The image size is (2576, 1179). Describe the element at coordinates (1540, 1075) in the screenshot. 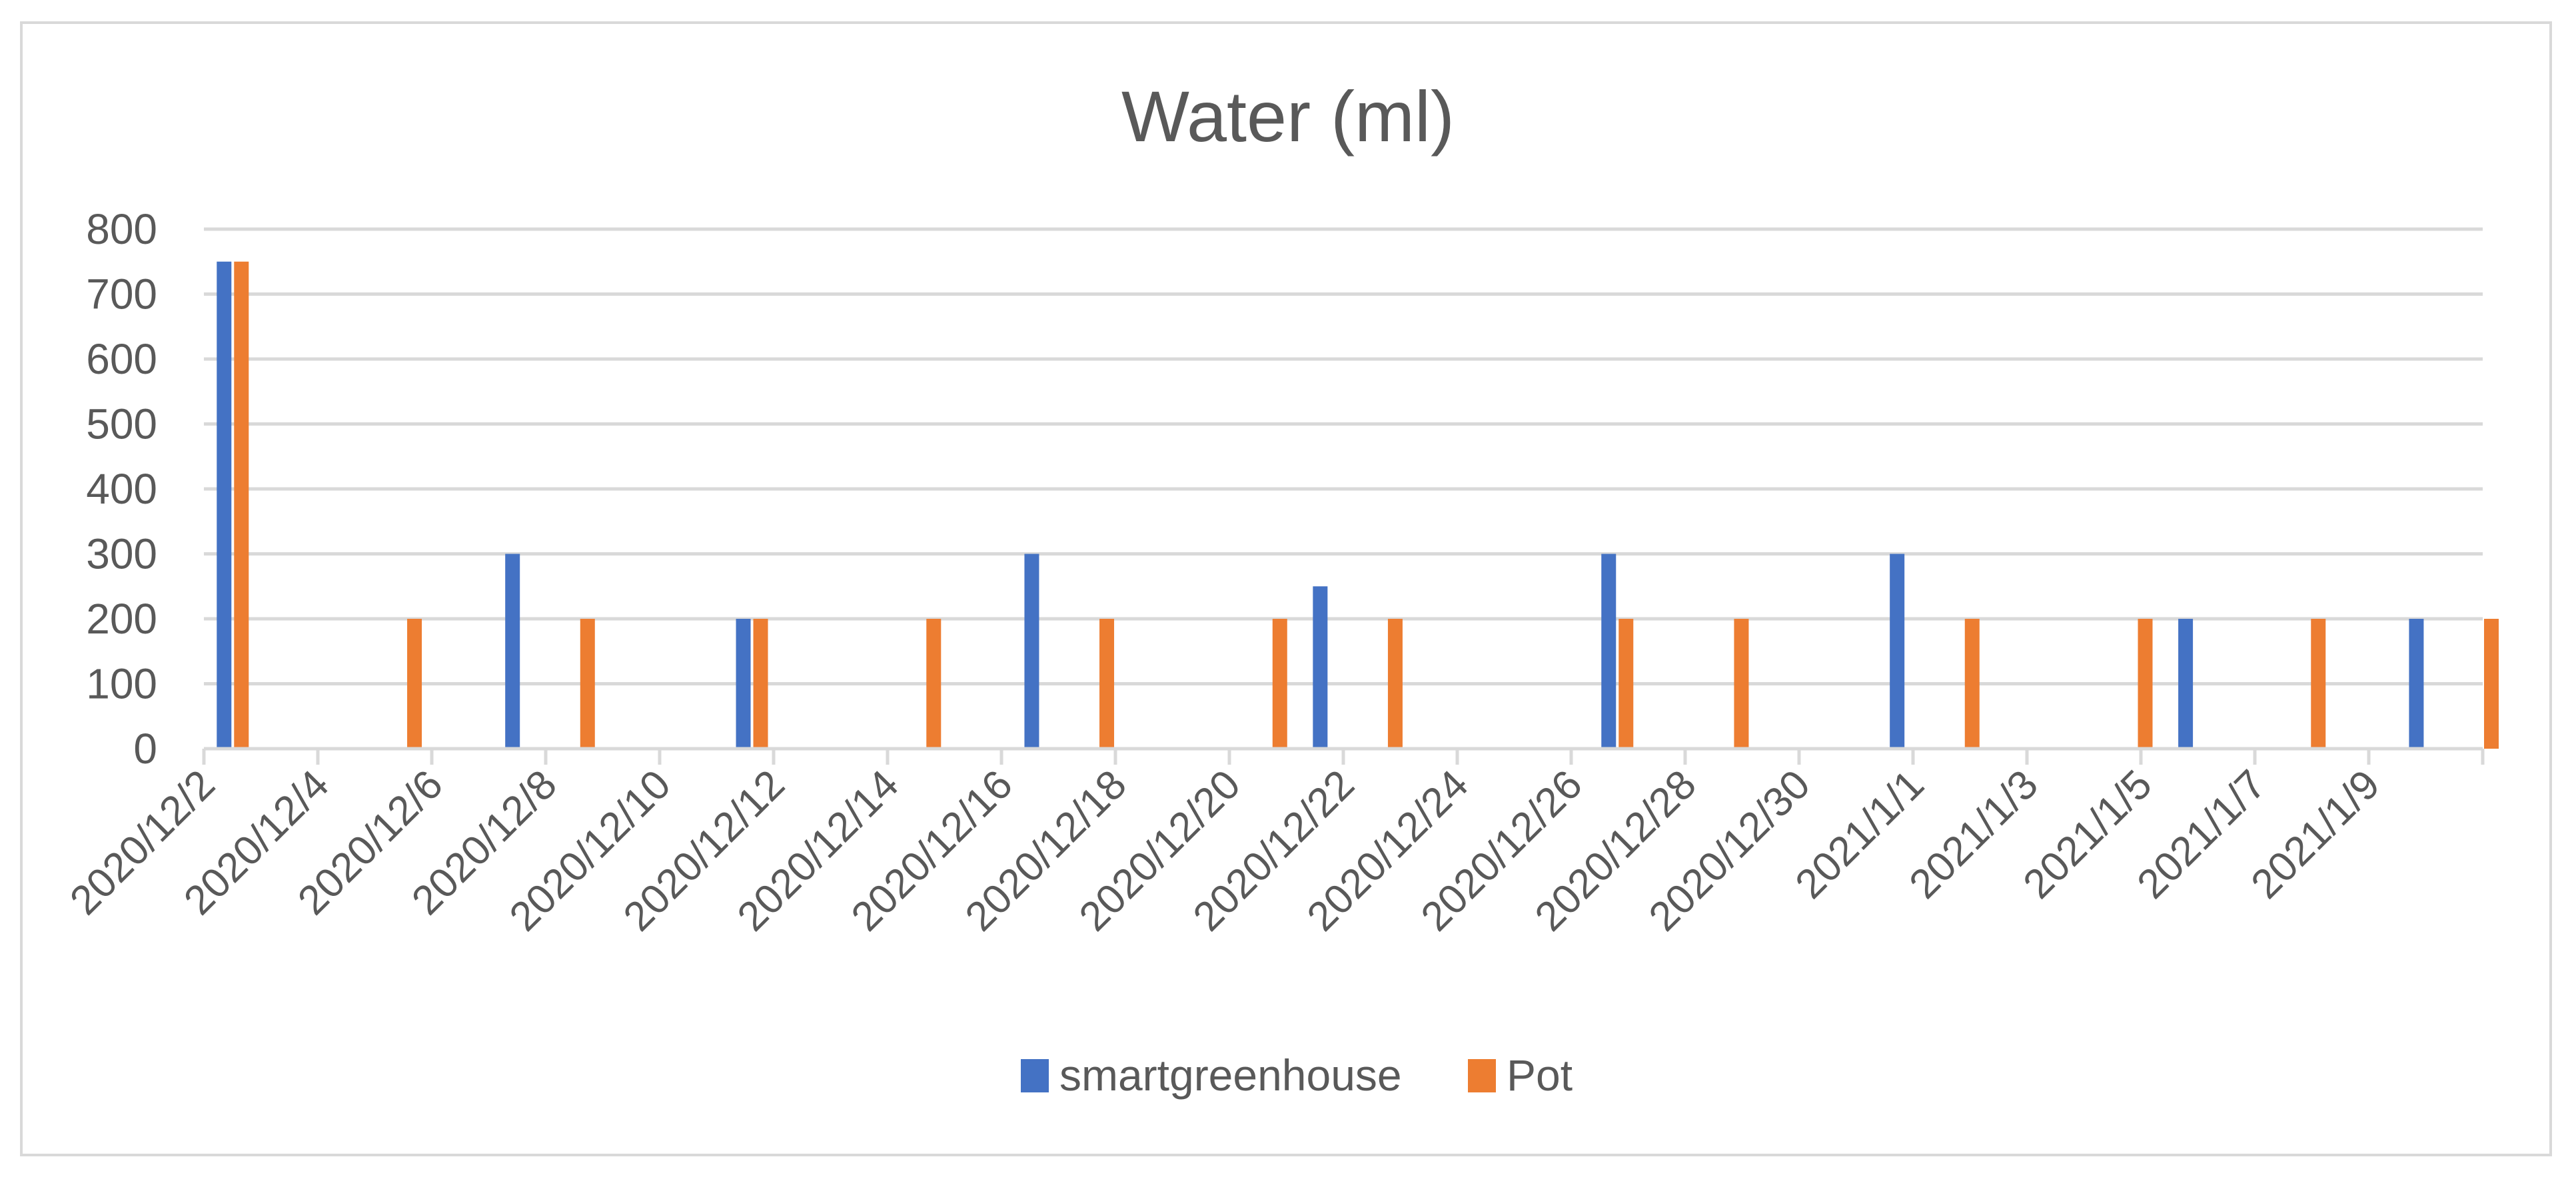

I see `legend-label-pot: Pot` at that location.